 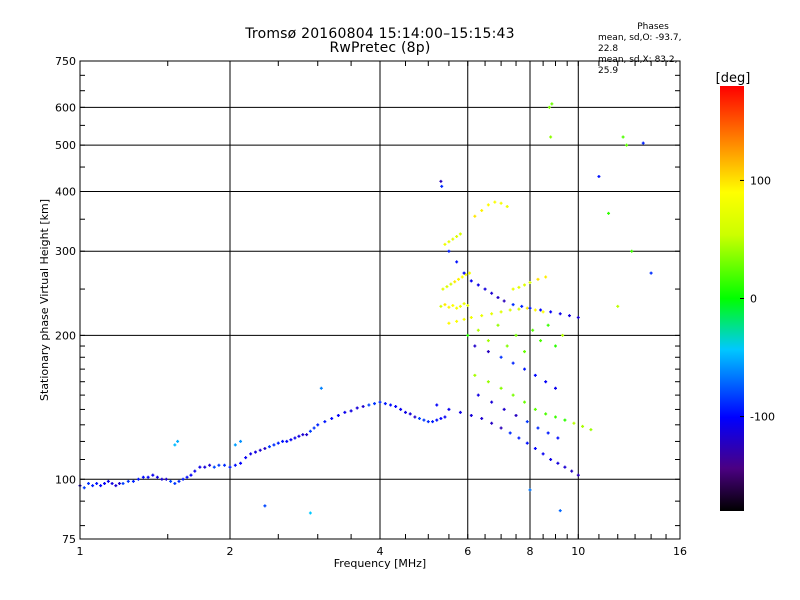 What do you see at coordinates (762, 417) in the screenshot?
I see `colorbar-tick-label: -100` at bounding box center [762, 417].